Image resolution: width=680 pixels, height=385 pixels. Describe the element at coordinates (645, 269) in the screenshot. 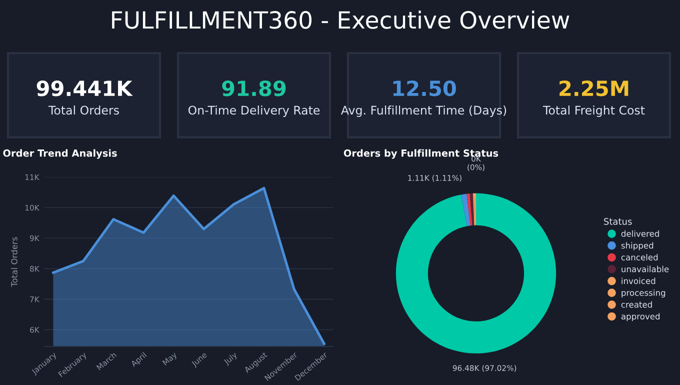

I see `legend-label: unavailable` at that location.